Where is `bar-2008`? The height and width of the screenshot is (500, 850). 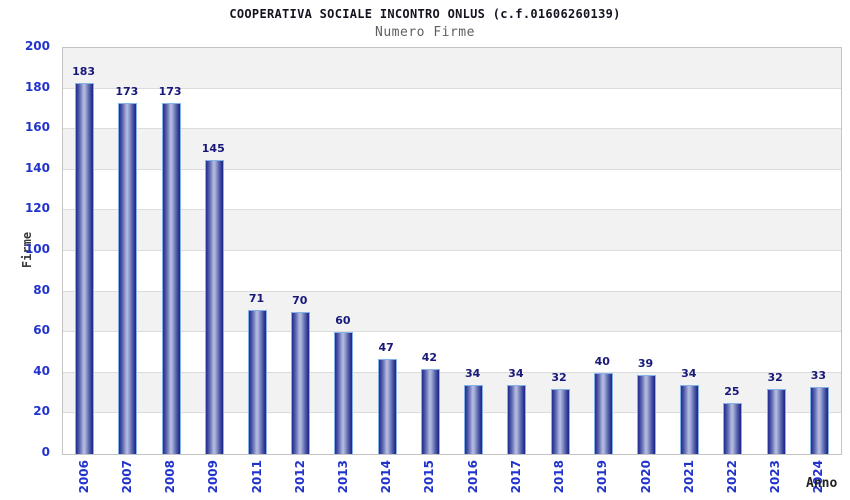 bar-2008 is located at coordinates (171, 278).